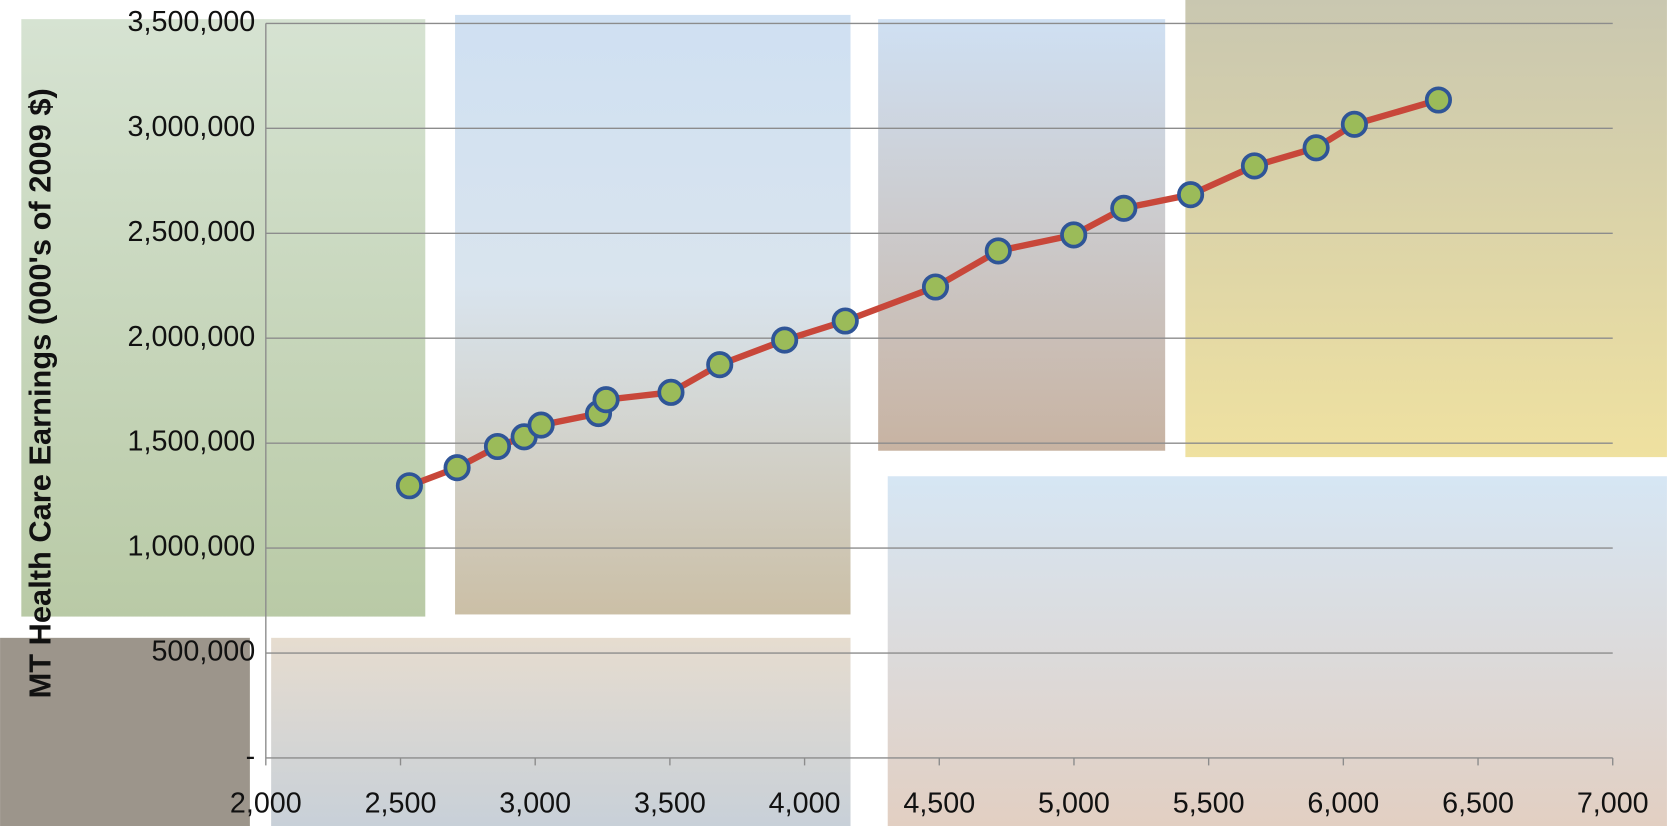 This screenshot has width=1667, height=826. What do you see at coordinates (192, 232) in the screenshot?
I see `y-tick-label: 2,500,000` at bounding box center [192, 232].